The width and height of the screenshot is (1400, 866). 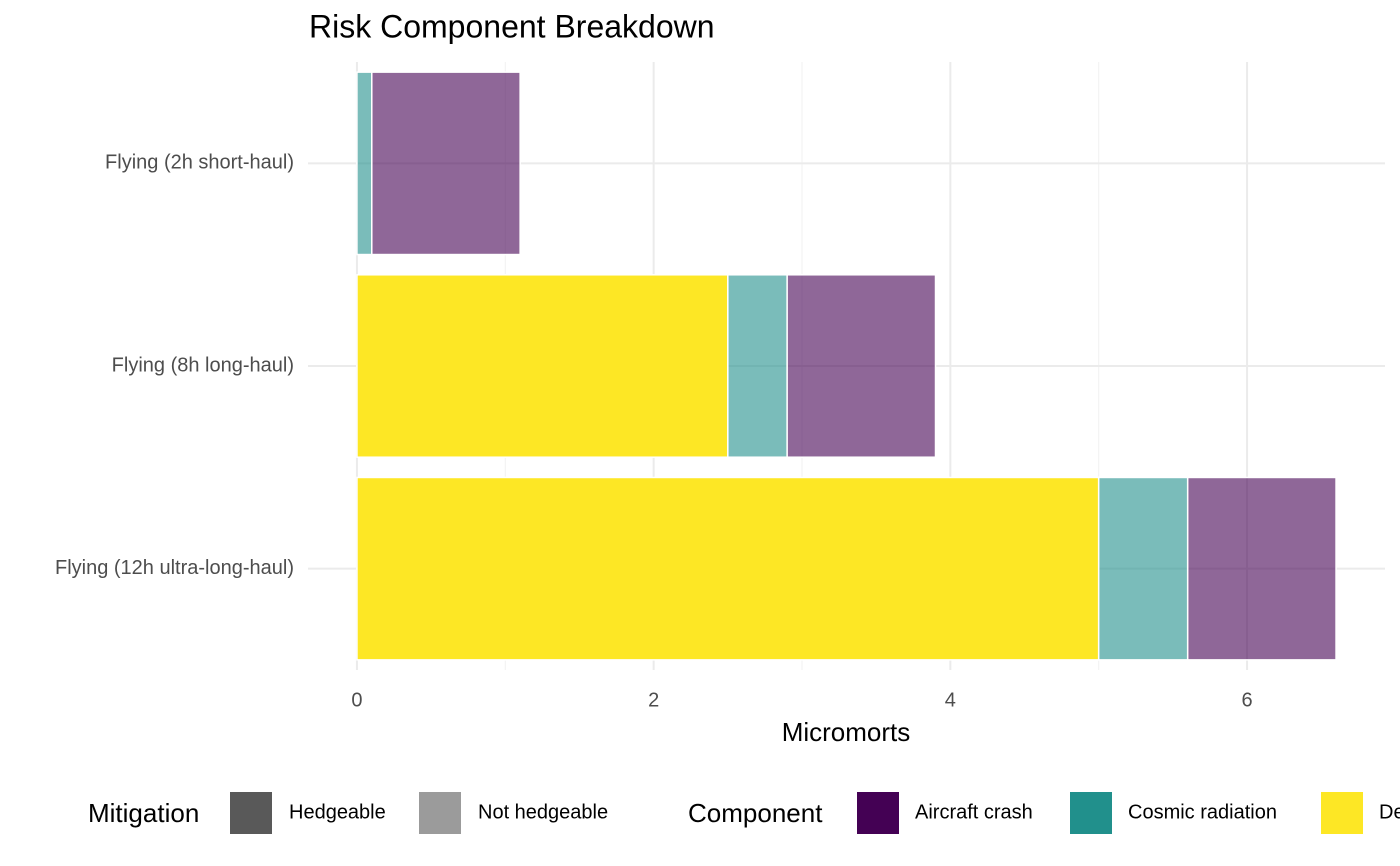 I want to click on legend-label: Hedgeable, so click(x=337, y=812).